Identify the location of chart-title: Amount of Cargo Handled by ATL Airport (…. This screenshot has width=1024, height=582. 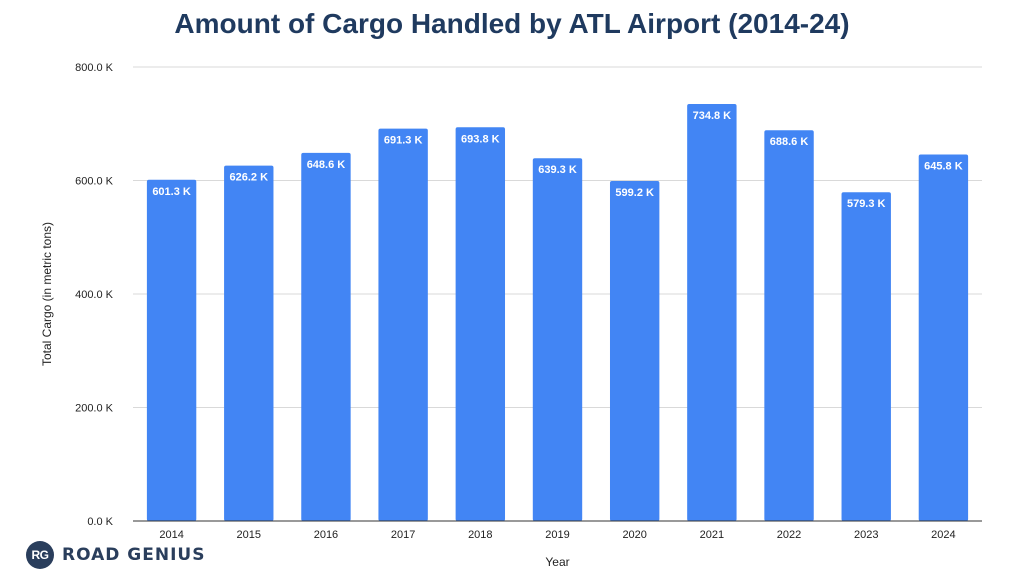
(512, 23).